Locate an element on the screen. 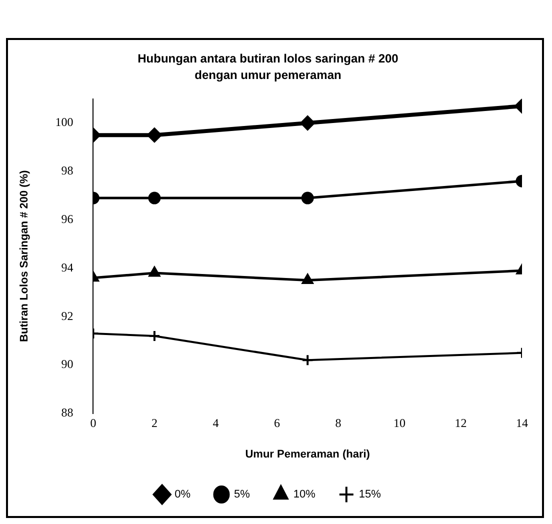 This screenshot has height=524, width=552. x-tick-label: 14 is located at coordinates (522, 423).